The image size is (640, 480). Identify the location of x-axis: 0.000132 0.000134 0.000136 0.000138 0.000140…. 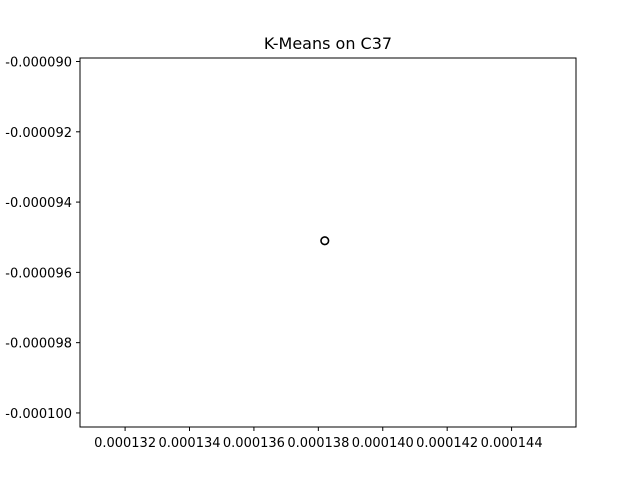
(318, 439).